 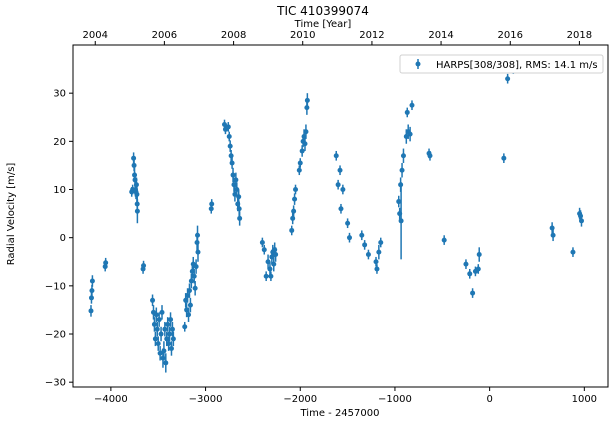 What do you see at coordinates (206, 399) in the screenshot?
I see `x-tick-label: −3000` at bounding box center [206, 399].